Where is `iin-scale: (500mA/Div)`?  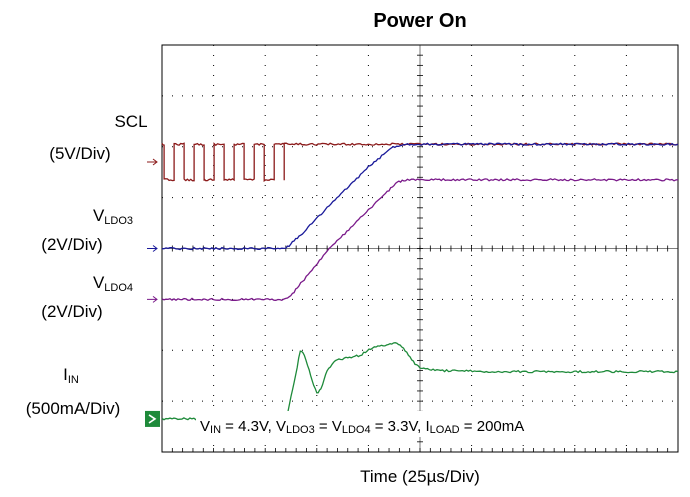
iin-scale: (500mA/Div) is located at coordinates (73, 408).